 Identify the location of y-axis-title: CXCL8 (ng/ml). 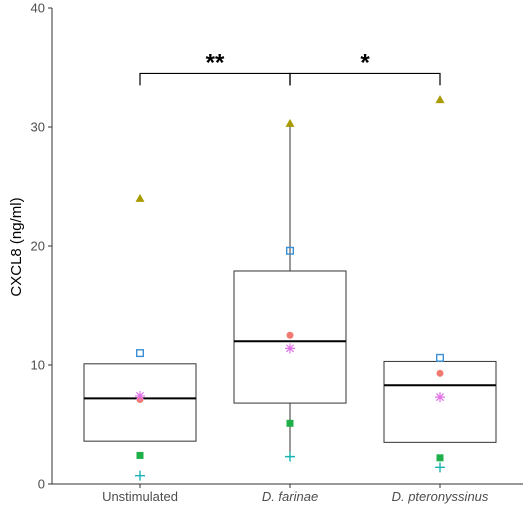
(16, 246).